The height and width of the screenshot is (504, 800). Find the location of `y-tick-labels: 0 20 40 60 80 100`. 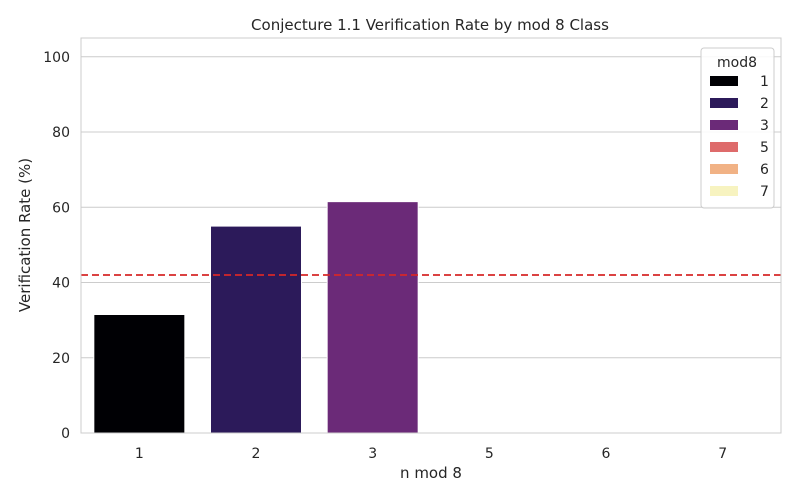

y-tick-labels: 0 20 40 60 80 100 is located at coordinates (56, 246).